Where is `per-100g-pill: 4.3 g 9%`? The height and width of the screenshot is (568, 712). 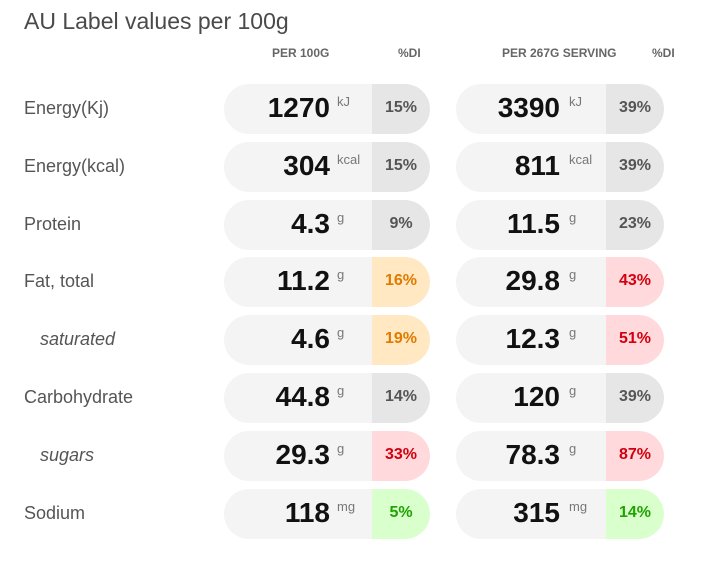 per-100g-pill: 4.3 g 9% is located at coordinates (327, 224).